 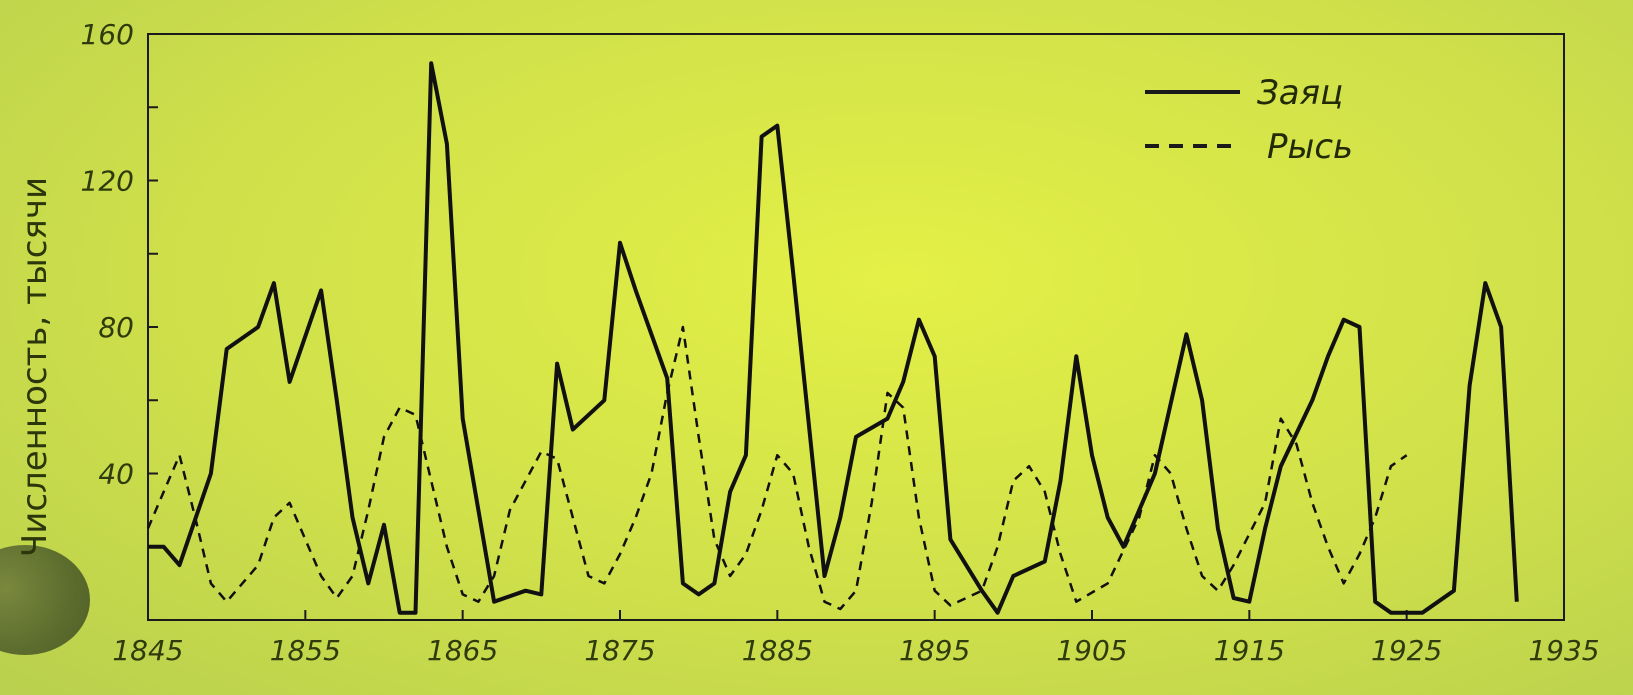 What do you see at coordinates (116, 474) in the screenshot?
I see `y-tick-label: 40` at bounding box center [116, 474].